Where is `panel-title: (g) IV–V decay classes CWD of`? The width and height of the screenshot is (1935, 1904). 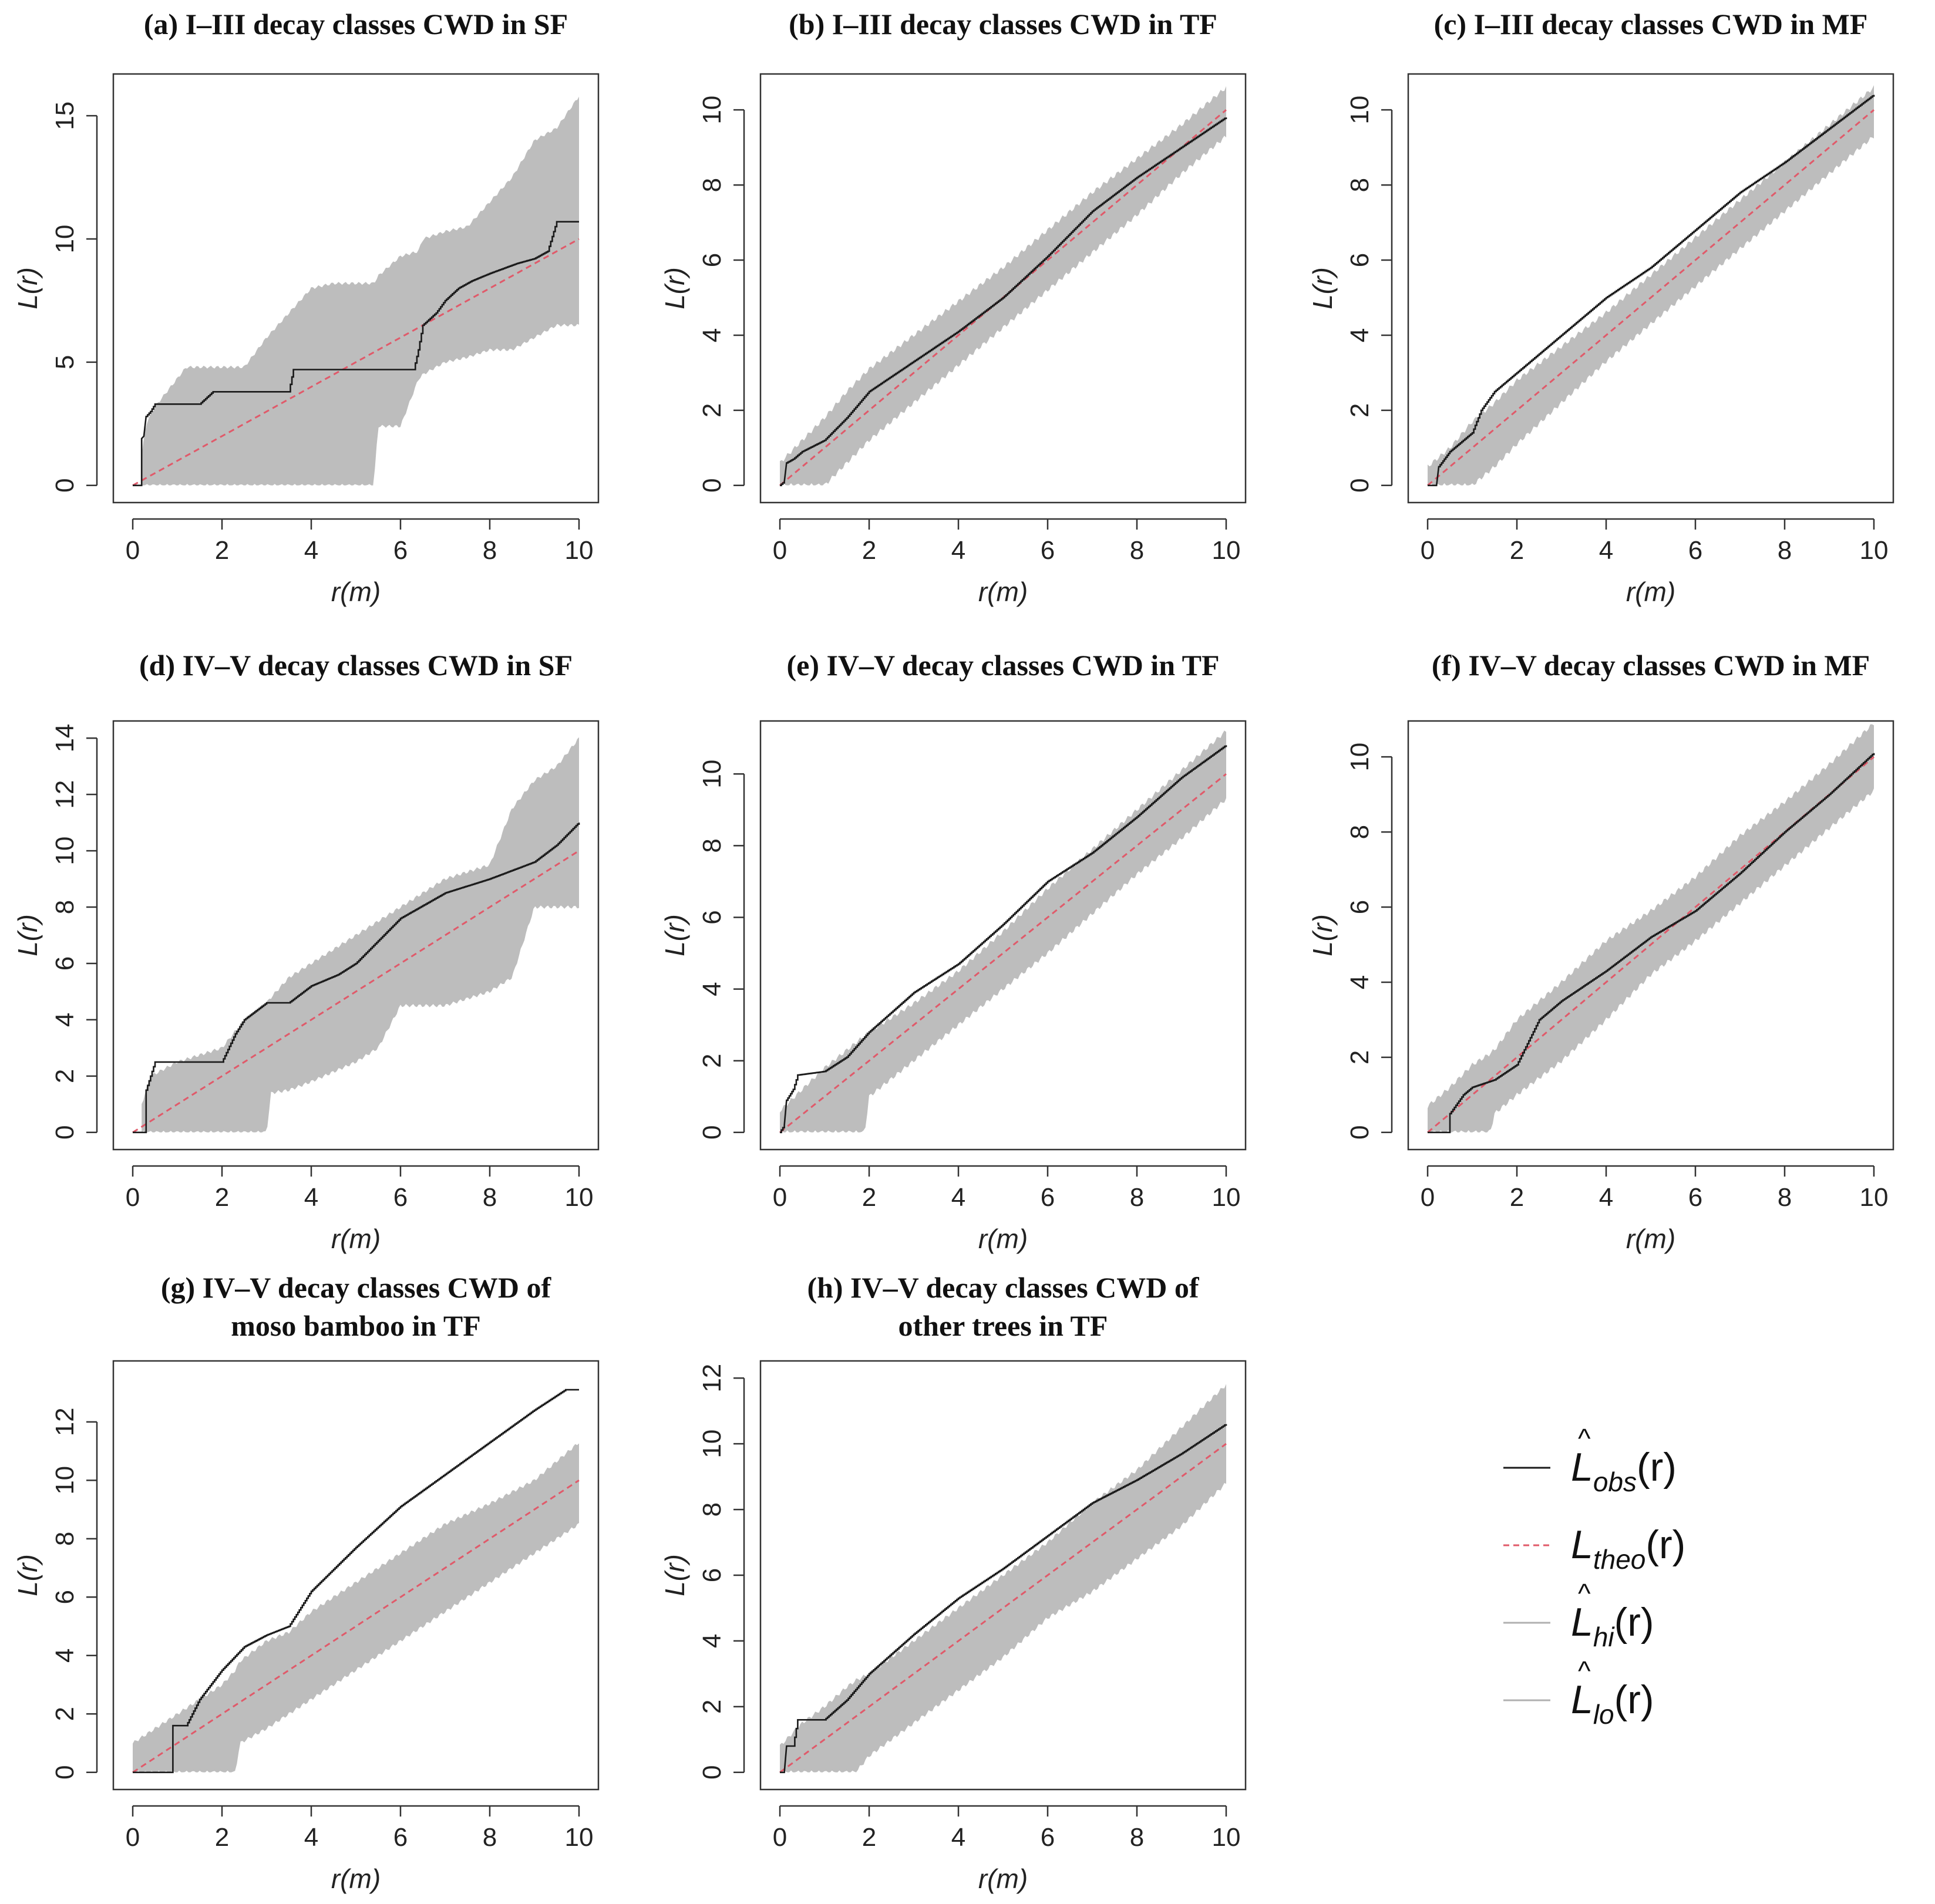 panel-title: (g) IV–V decay classes CWD of is located at coordinates (356, 1287).